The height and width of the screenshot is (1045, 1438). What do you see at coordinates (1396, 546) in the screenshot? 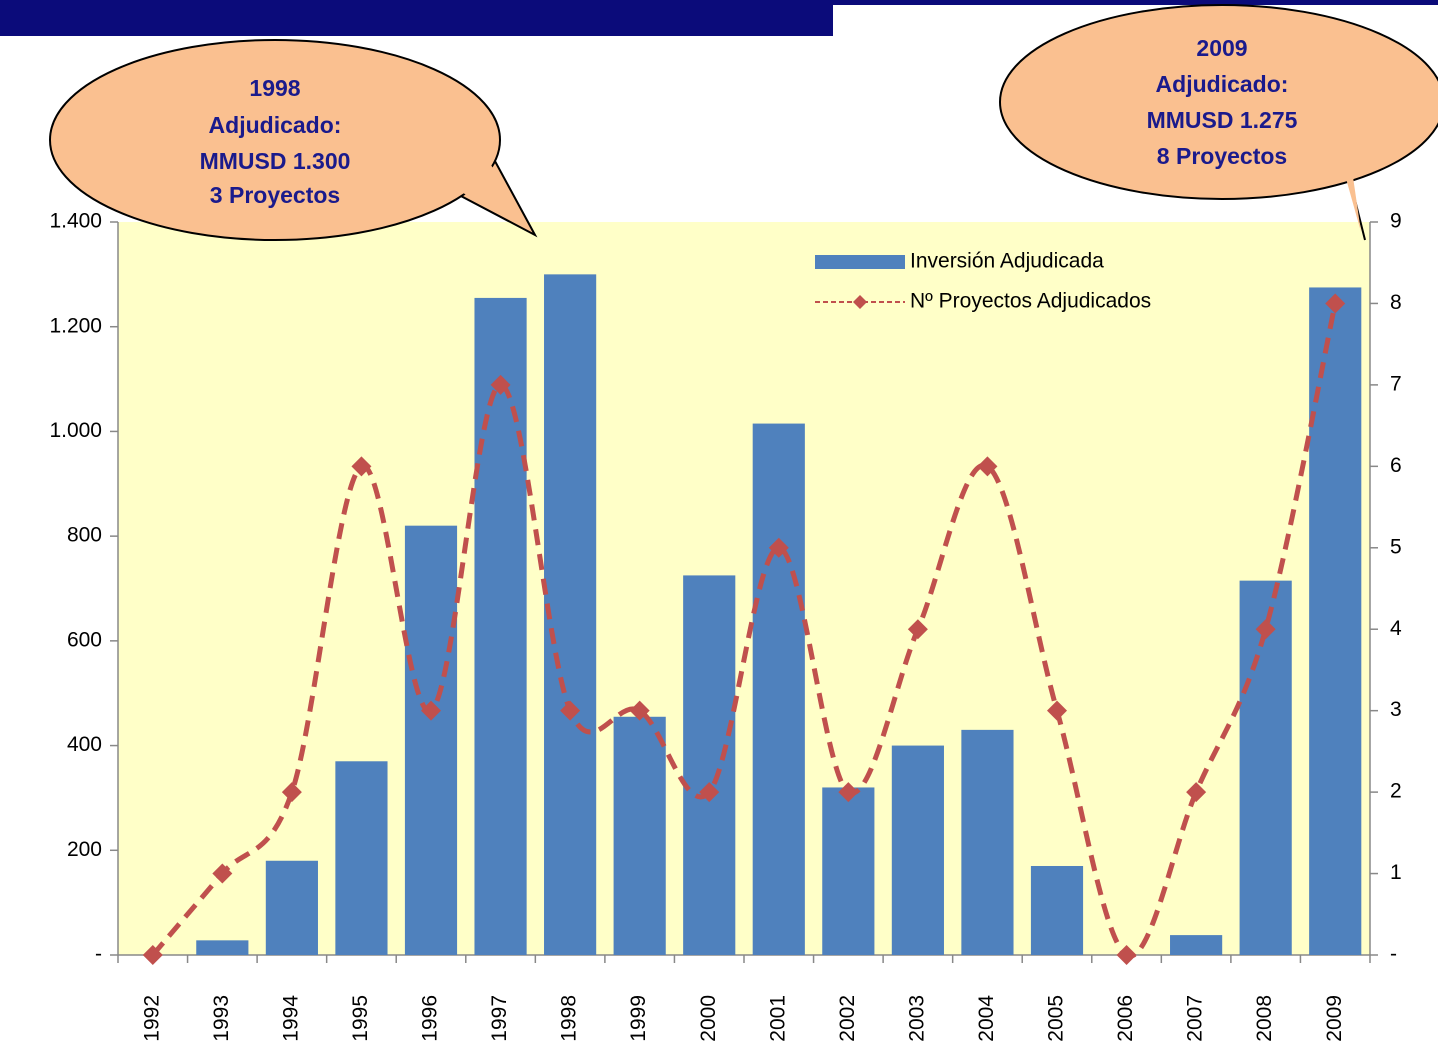
I see `y2-tick-label: 5` at bounding box center [1396, 546].